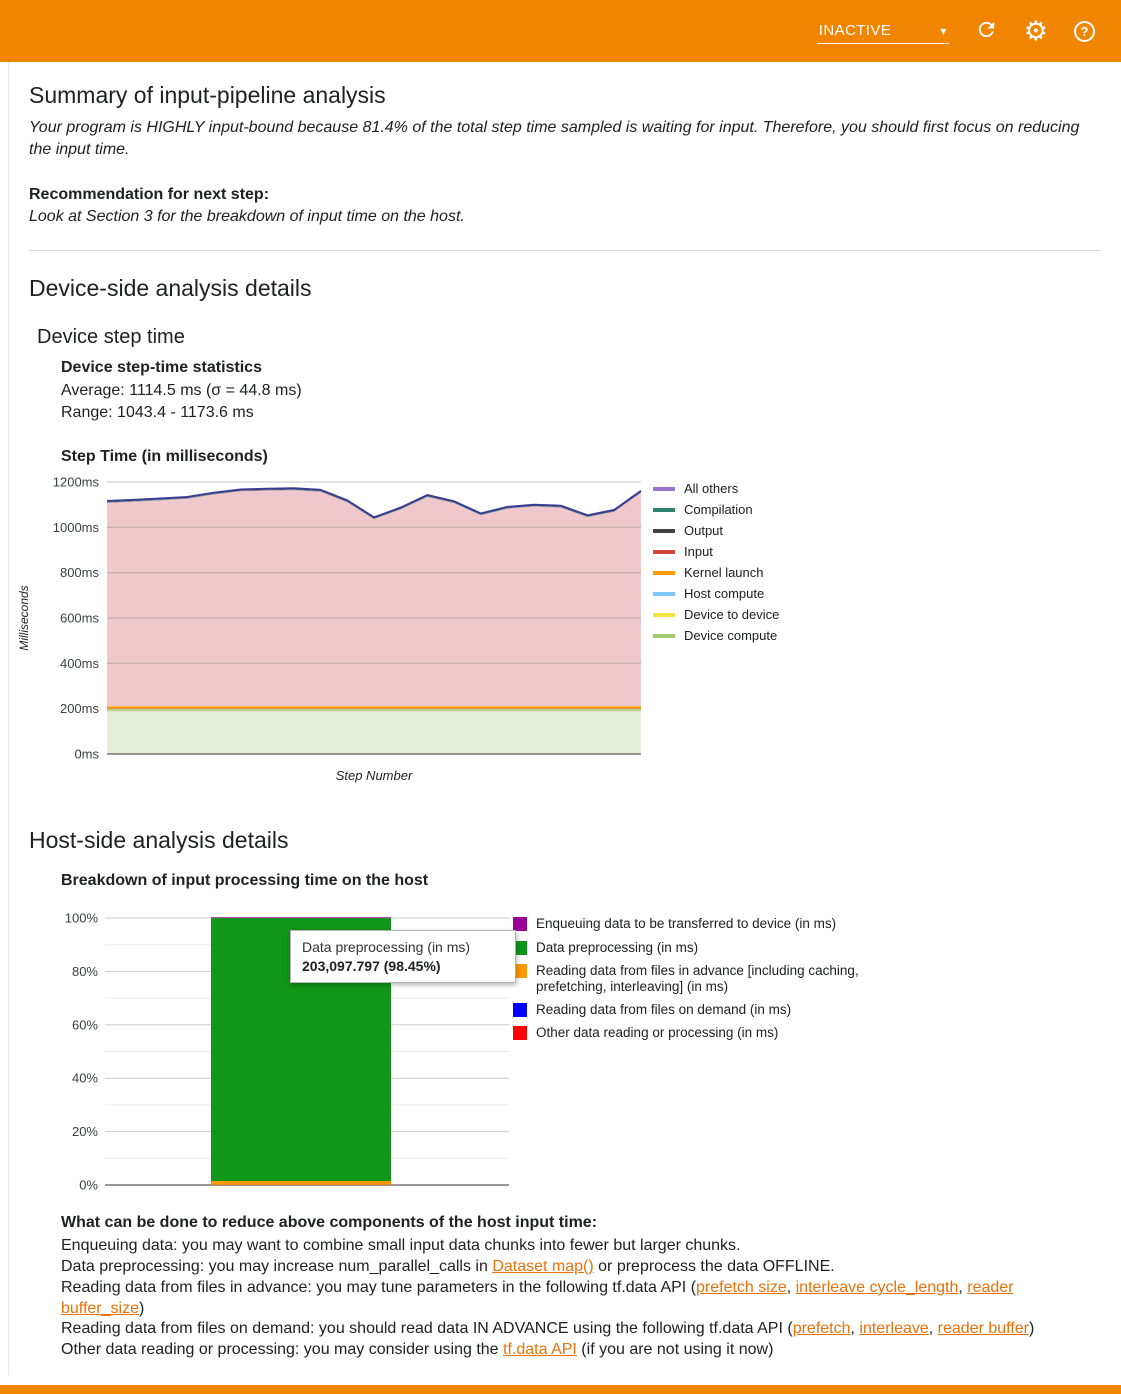 The width and height of the screenshot is (1121, 1394). Describe the element at coordinates (80, 573) in the screenshot. I see `svg-text: 800ms` at that location.